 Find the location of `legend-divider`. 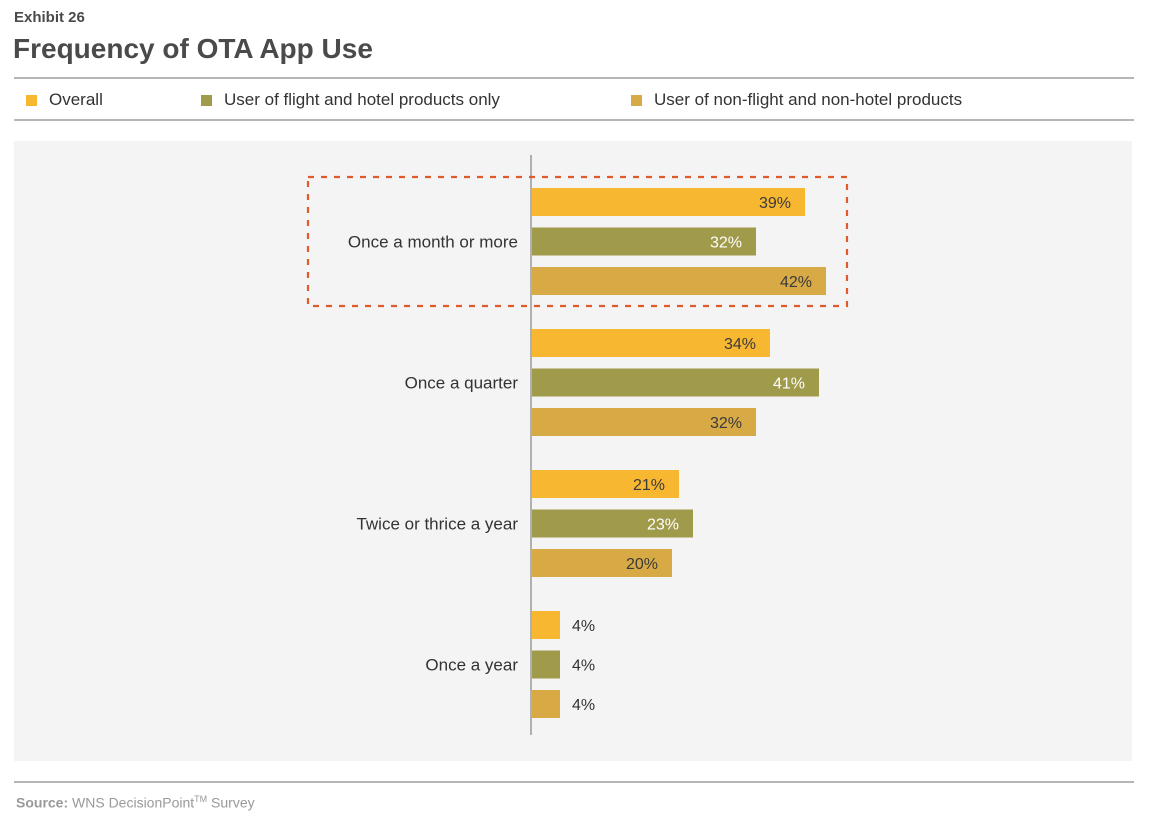

legend-divider is located at coordinates (574, 120).